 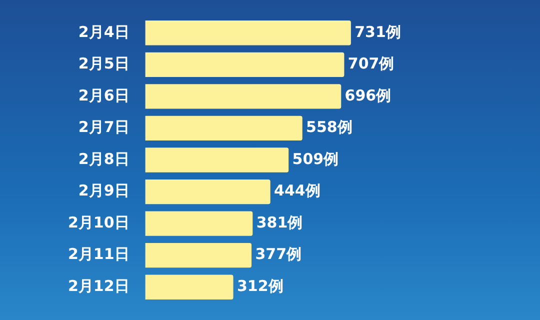 What do you see at coordinates (368, 95) in the screenshot?
I see `data-label: 696例` at bounding box center [368, 95].